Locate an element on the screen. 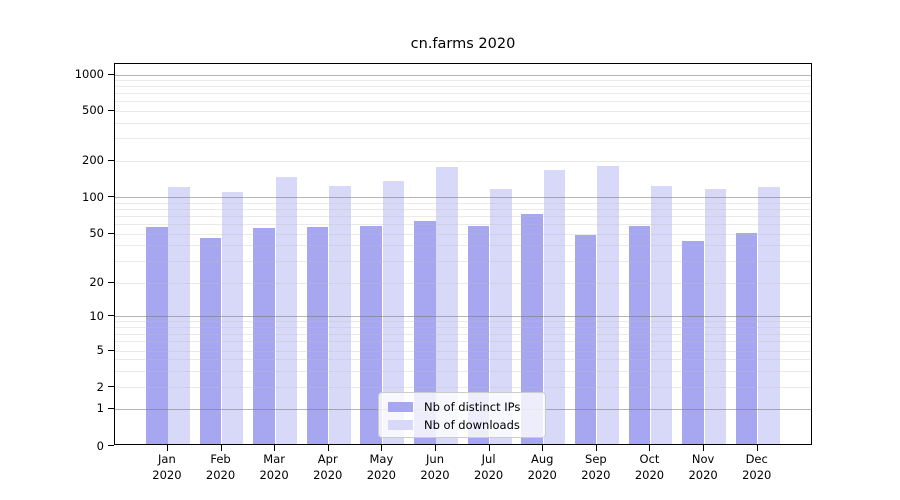 The height and width of the screenshot is (500, 900). legend: Nb of distinct IPs Nb of downloads is located at coordinates (462, 415).